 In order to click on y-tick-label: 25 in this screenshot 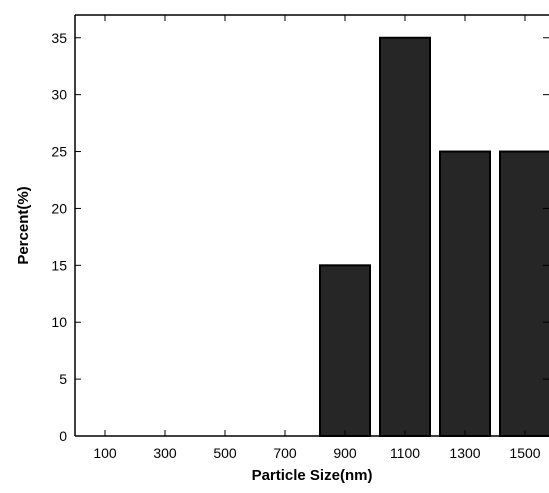, I will do `click(59, 152)`.